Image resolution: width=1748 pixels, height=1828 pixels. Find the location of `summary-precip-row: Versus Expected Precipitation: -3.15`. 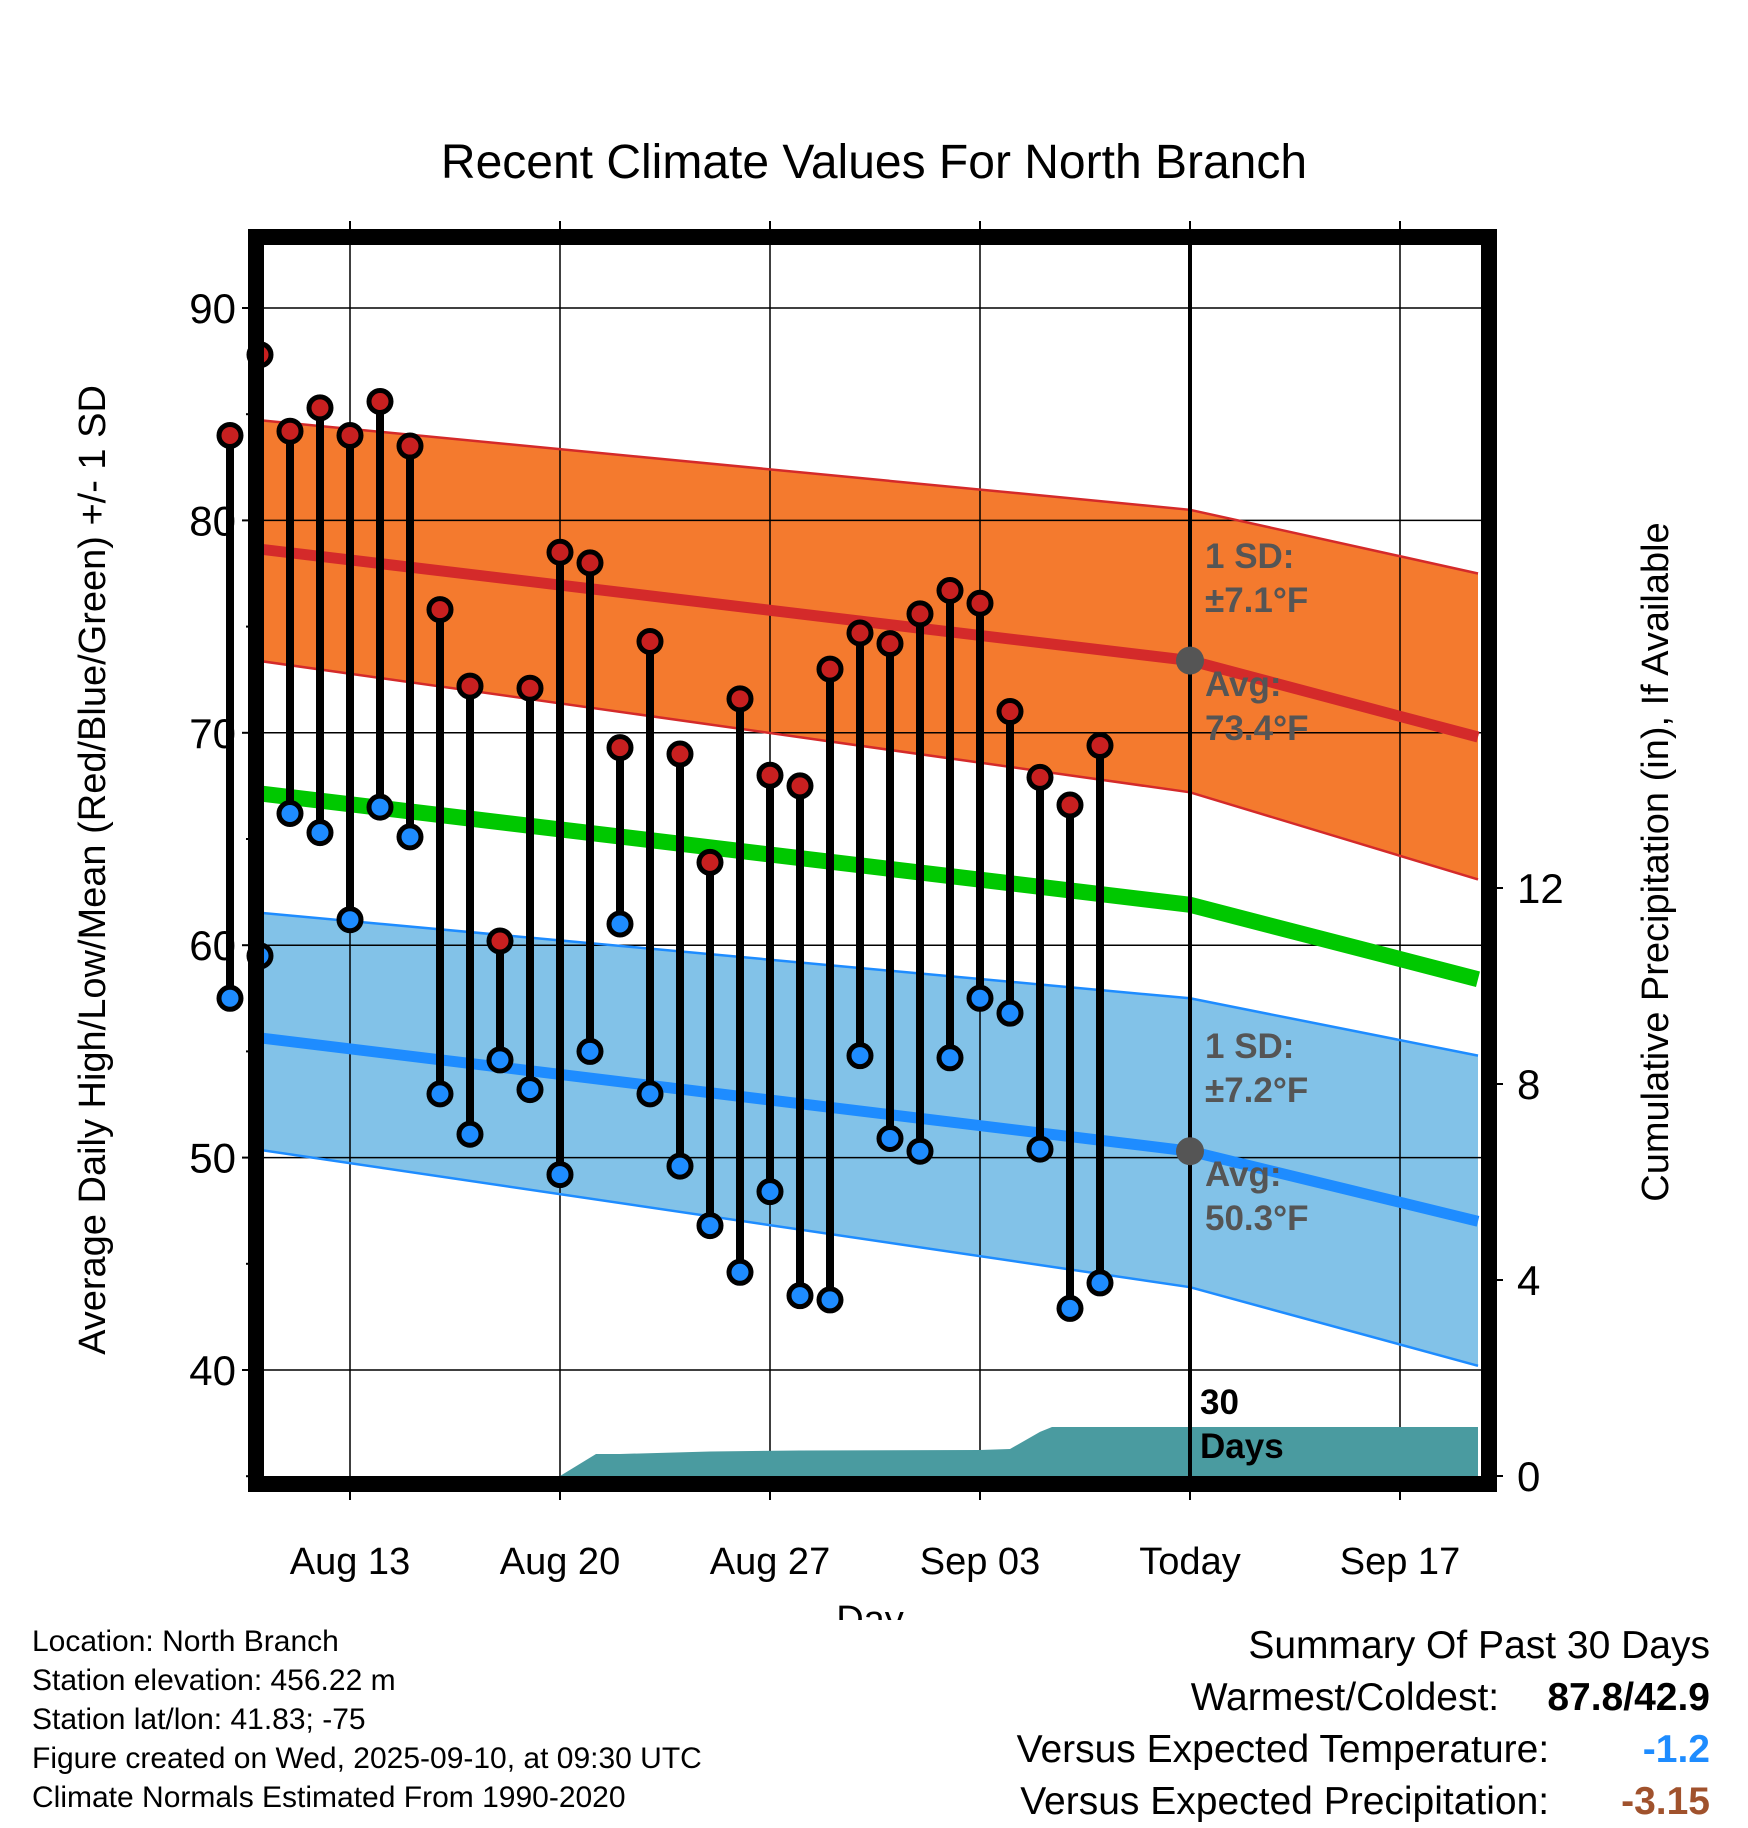

summary-precip-row: Versus Expected Precipitation: -3.15 is located at coordinates (1363, 1802).